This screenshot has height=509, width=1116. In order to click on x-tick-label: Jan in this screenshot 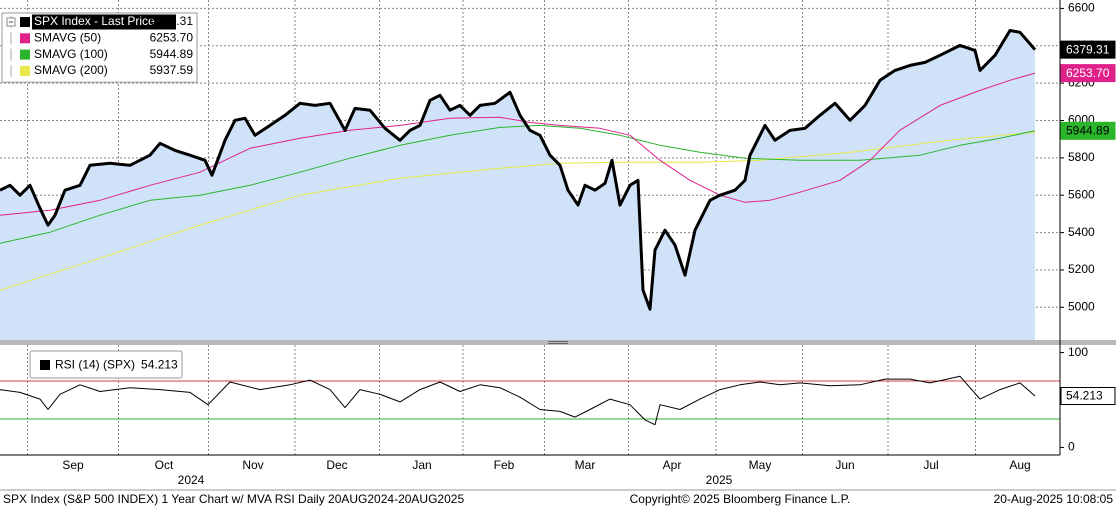, I will do `click(421, 465)`.